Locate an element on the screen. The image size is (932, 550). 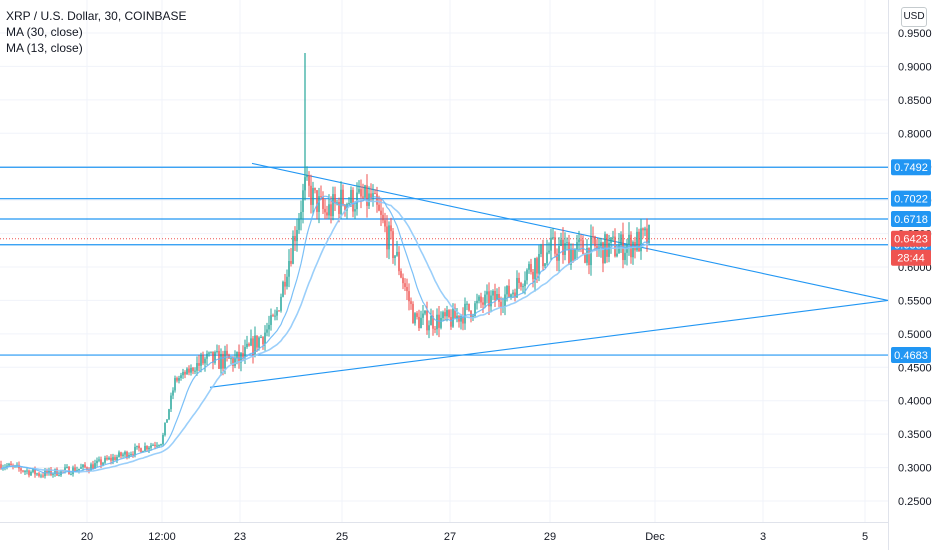
y-tick-label: 0.3500 is located at coordinates (915, 435).